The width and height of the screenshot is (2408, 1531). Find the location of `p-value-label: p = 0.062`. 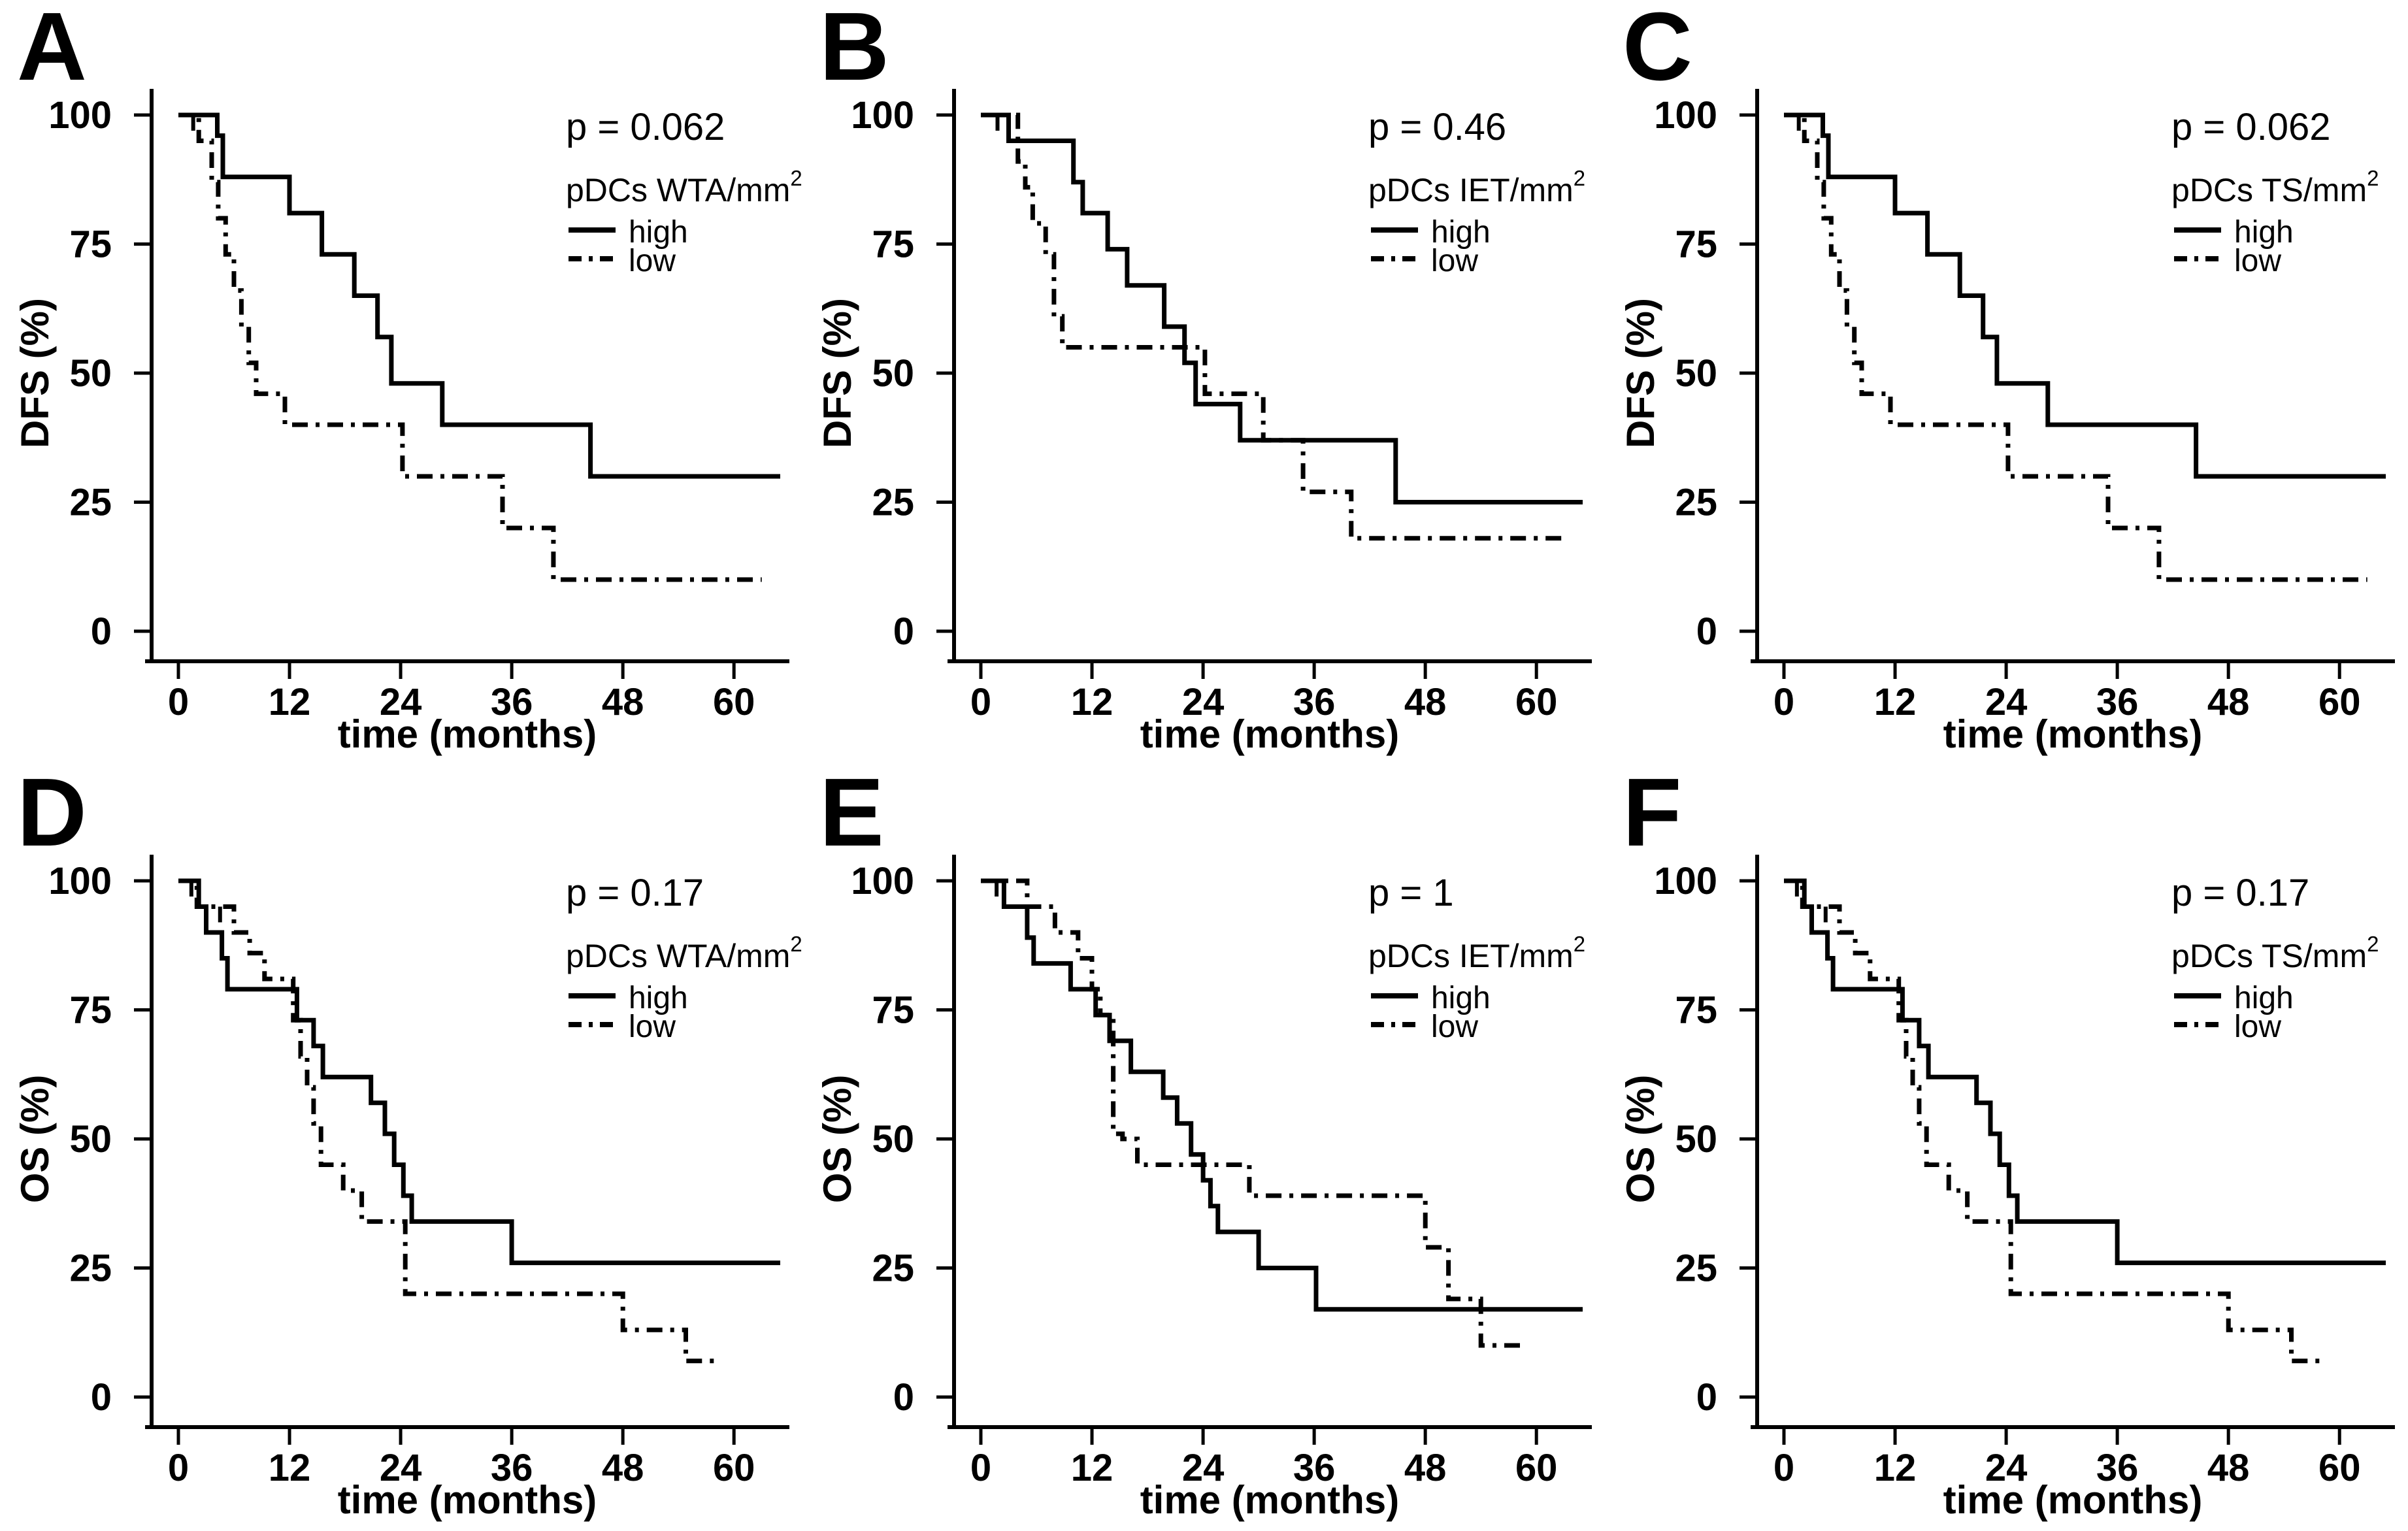

p-value-label: p = 0.062 is located at coordinates (2251, 127).